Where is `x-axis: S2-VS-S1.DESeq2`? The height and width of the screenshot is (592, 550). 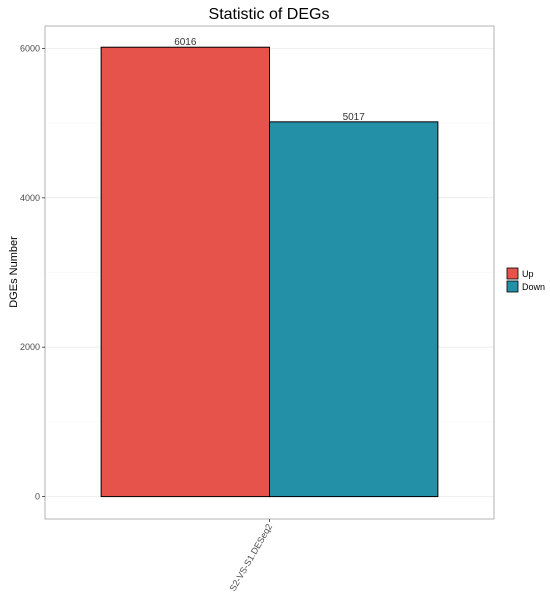
x-axis: S2-VS-S1.DESeq2 is located at coordinates (251, 555).